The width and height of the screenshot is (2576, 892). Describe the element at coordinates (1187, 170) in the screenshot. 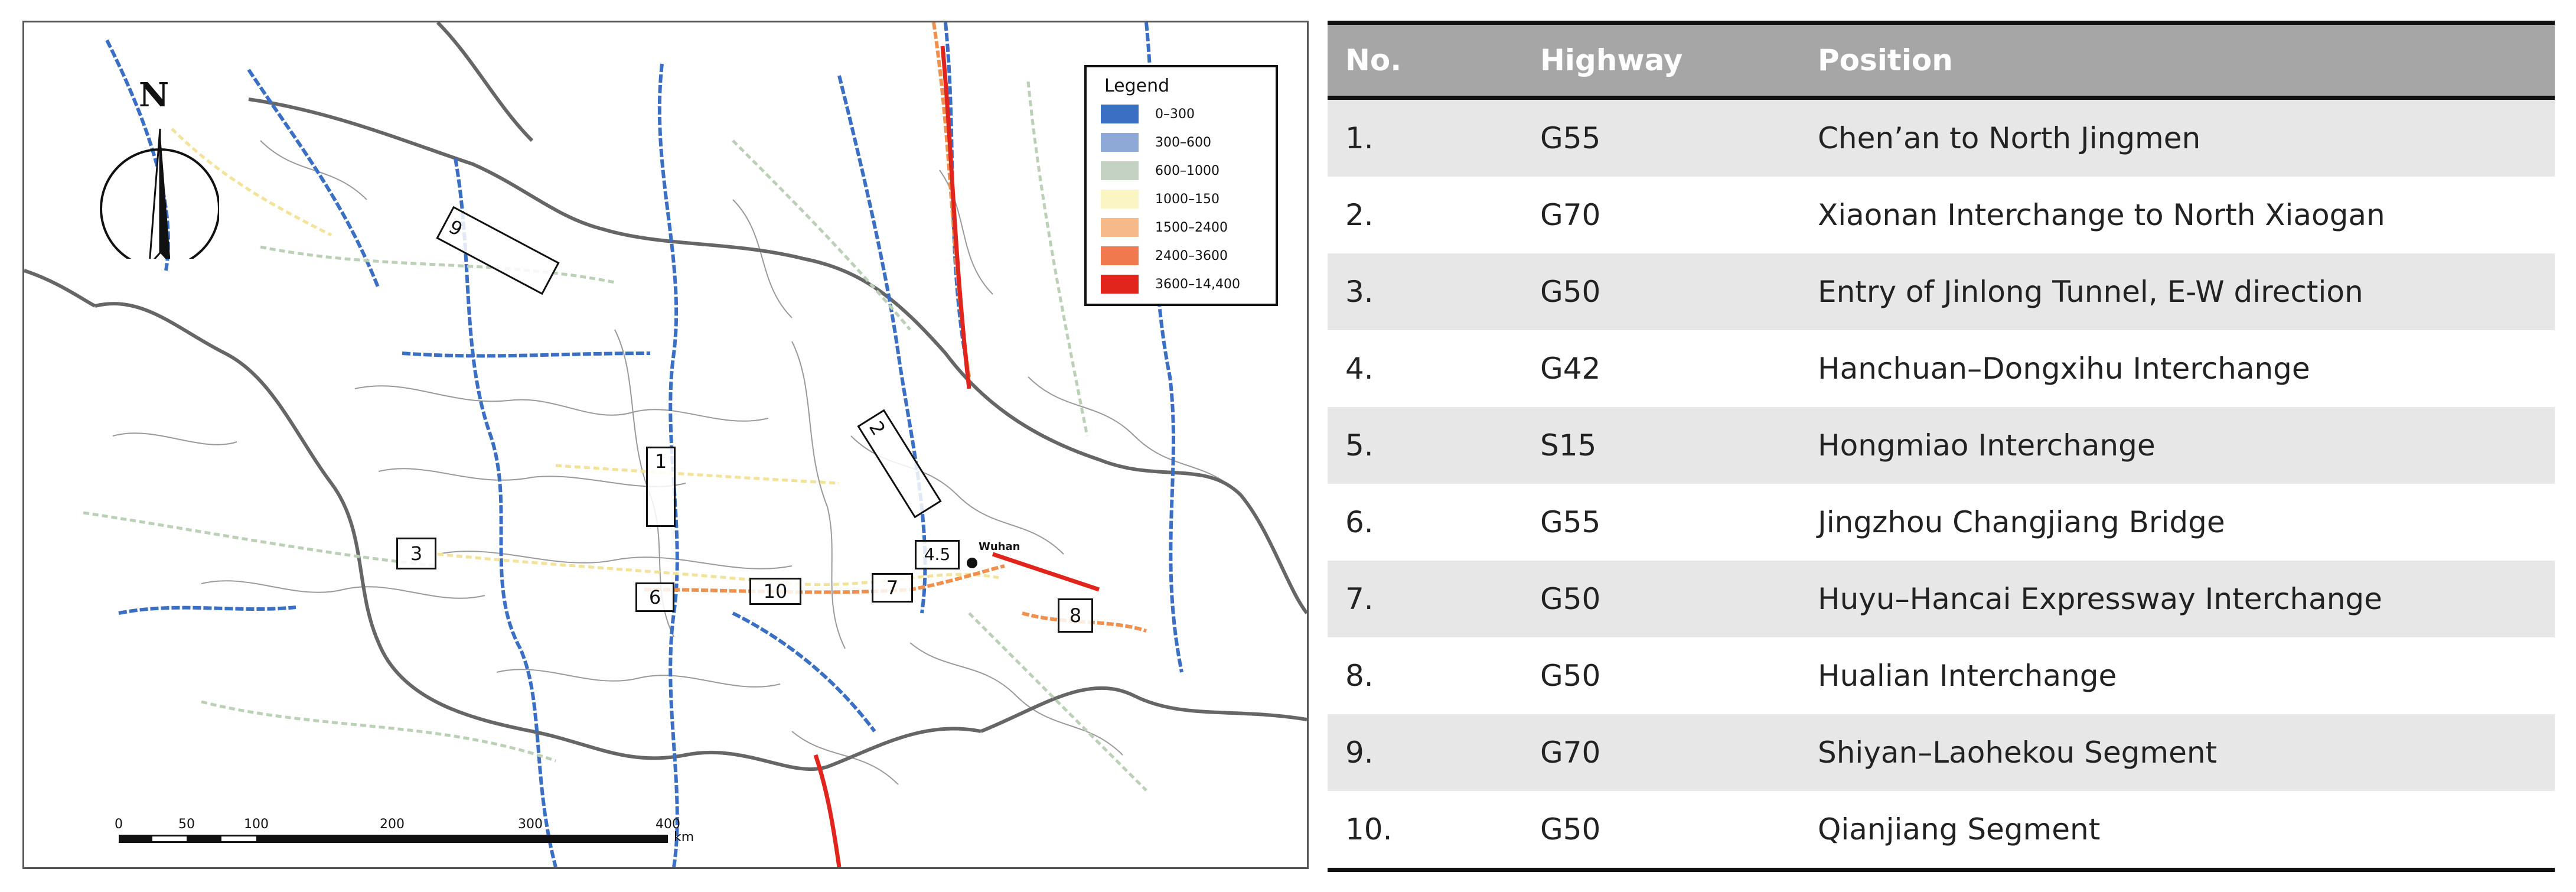

I see `legend-label: 600–1000` at that location.